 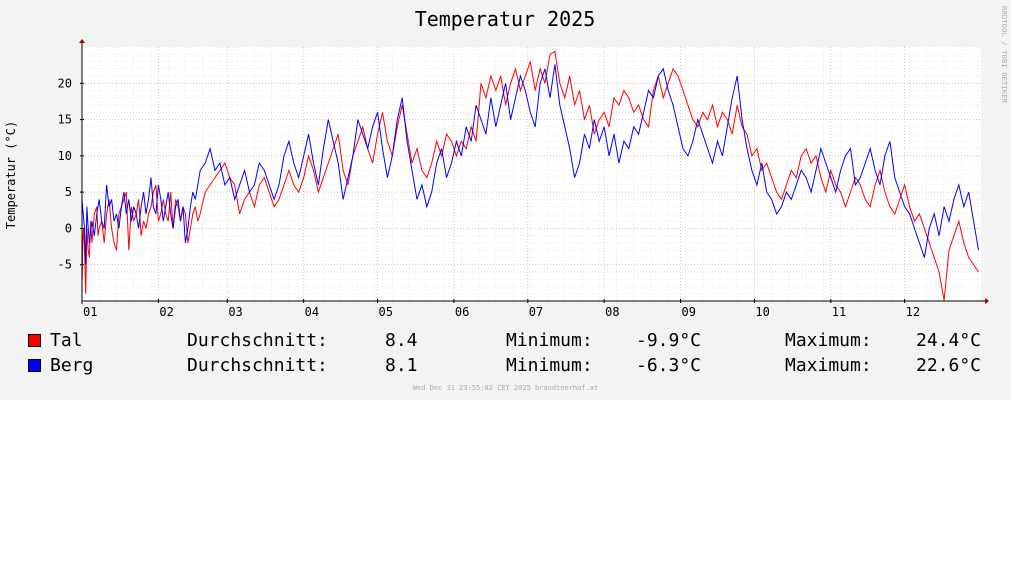 I want to click on y-axis-arrow, so click(x=82, y=41).